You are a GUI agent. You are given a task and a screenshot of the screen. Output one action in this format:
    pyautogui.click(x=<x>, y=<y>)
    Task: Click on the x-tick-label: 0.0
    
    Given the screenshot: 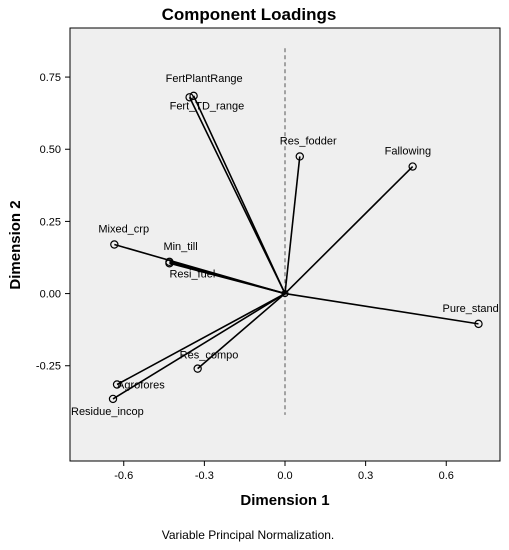 What is the action you would take?
    pyautogui.click(x=284, y=476)
    